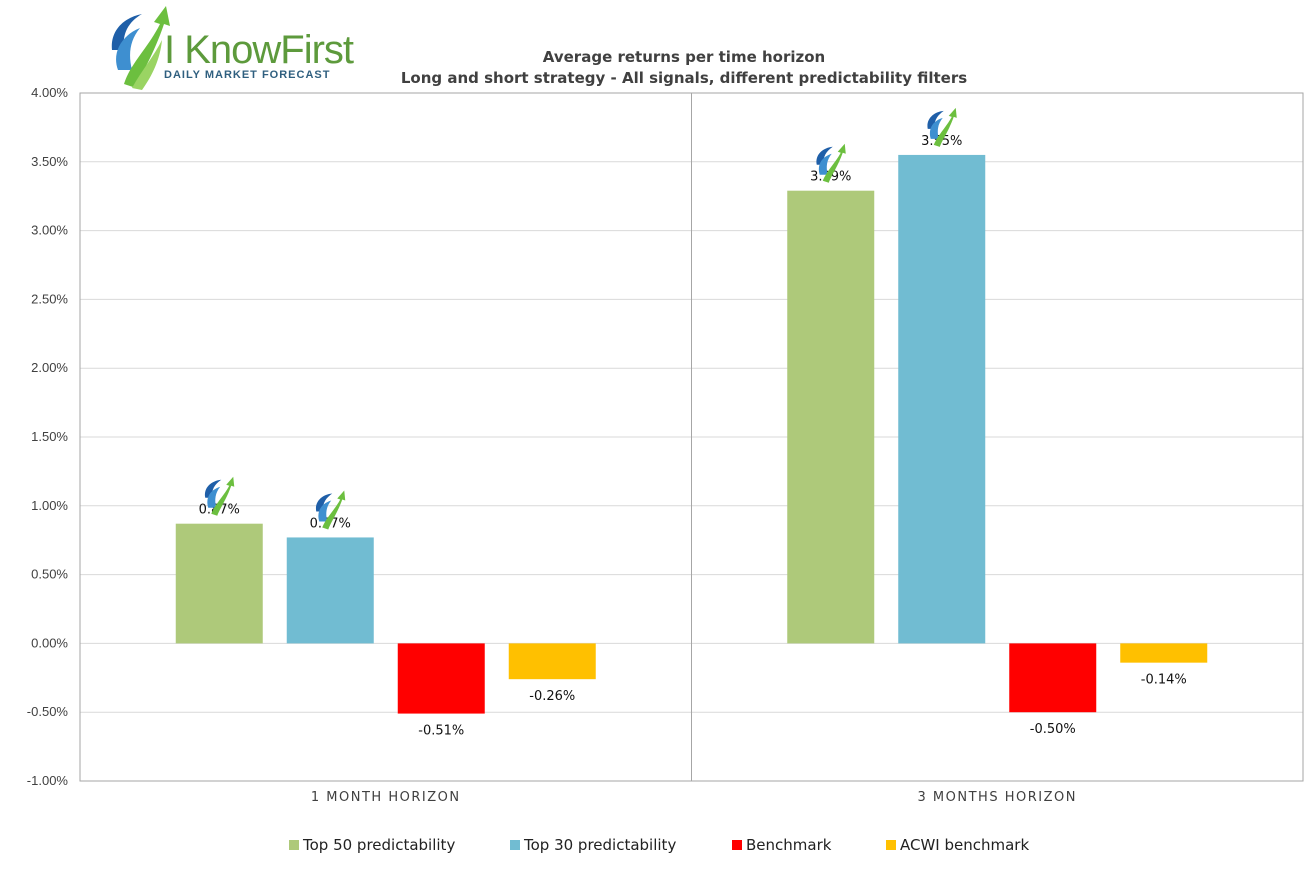 This screenshot has height=873, width=1313. Describe the element at coordinates (49, 642) in the screenshot. I see `y-tick-label: 0.00%` at that location.